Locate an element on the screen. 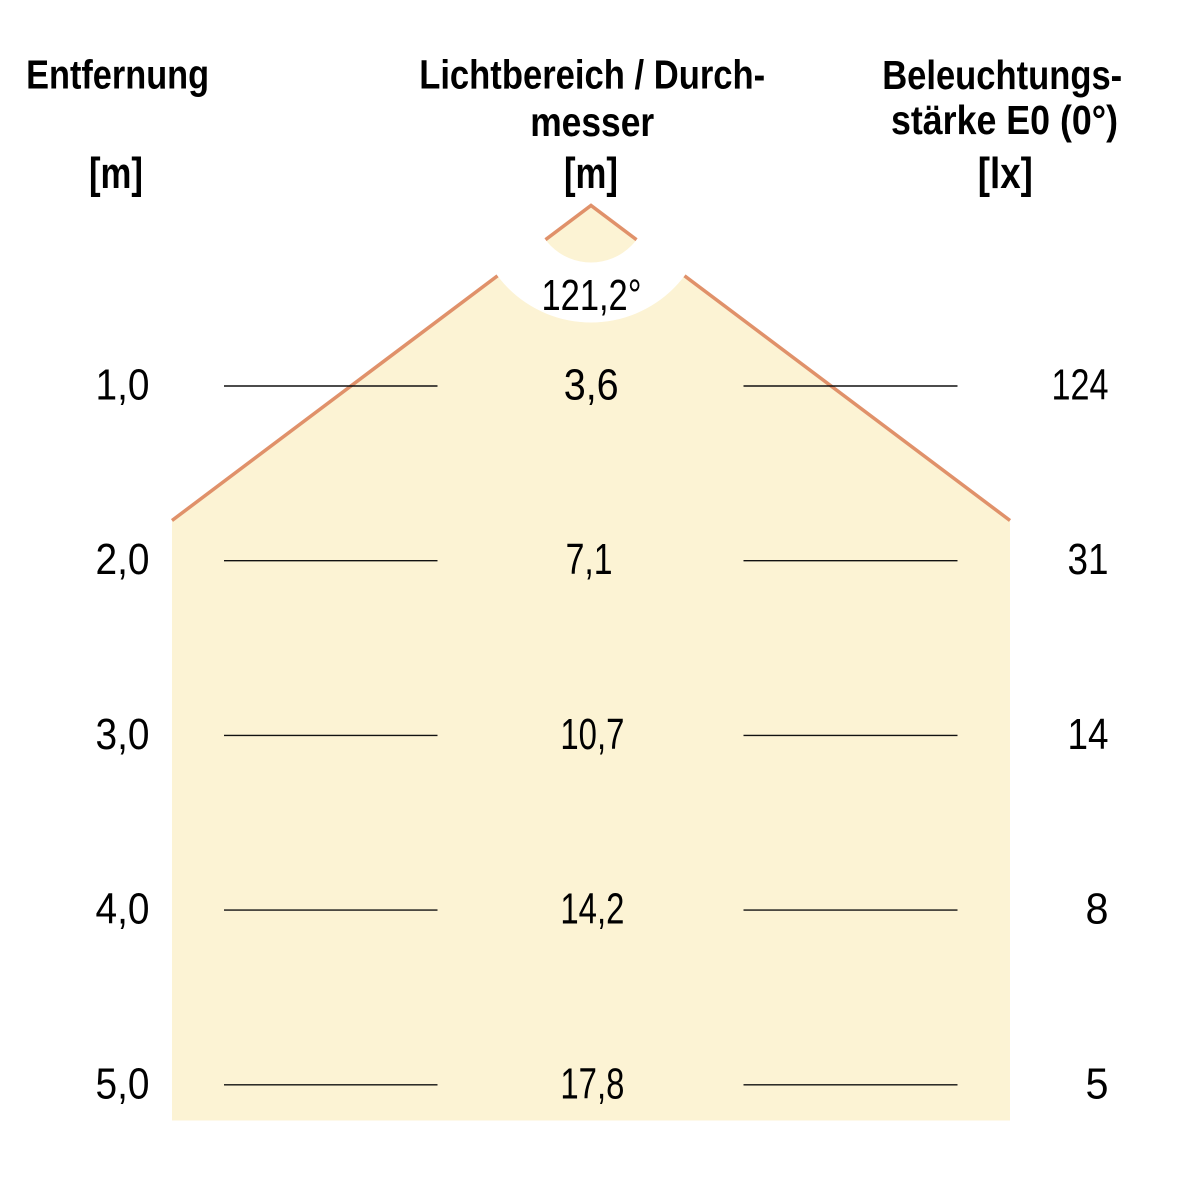 The image size is (1182, 1182). svg-text: stärke E0 (0°) is located at coordinates (1004, 120).